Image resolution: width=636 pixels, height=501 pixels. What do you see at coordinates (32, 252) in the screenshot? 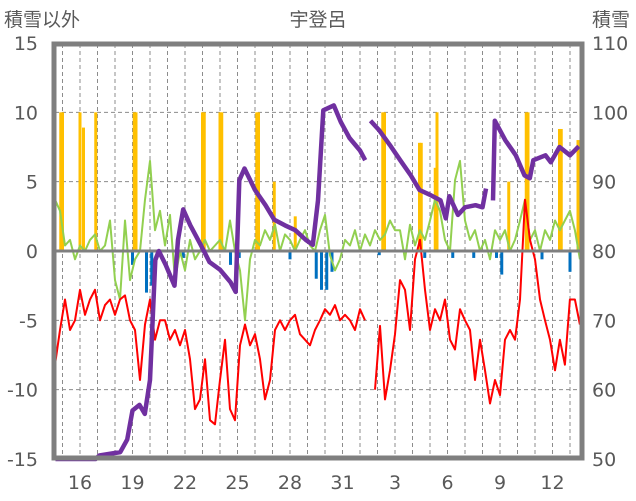
I see `y-left-tick-label: 0` at bounding box center [32, 252].